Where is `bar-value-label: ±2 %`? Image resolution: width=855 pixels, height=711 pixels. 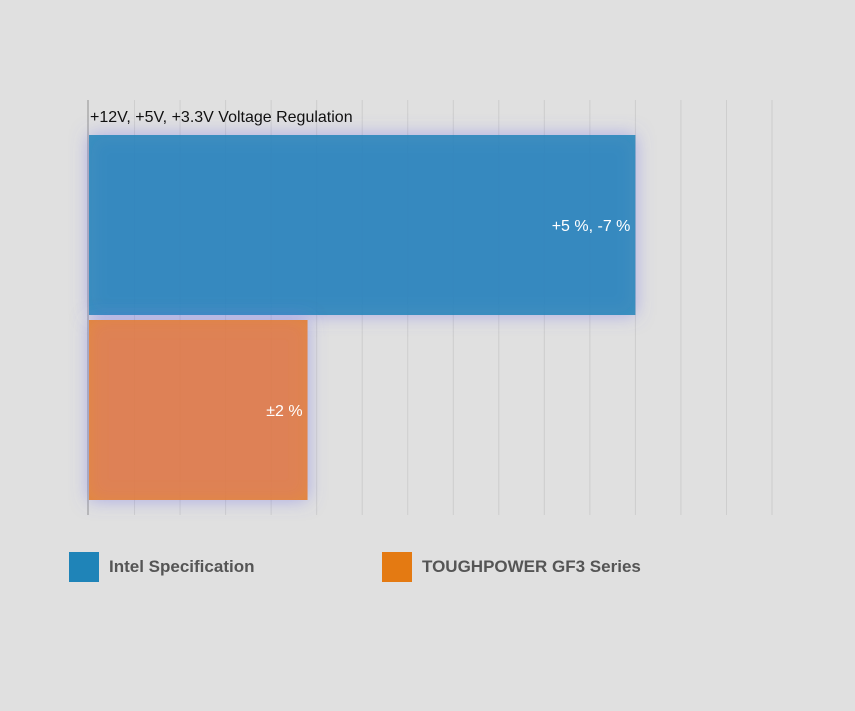 bar-value-label: ±2 % is located at coordinates (284, 411).